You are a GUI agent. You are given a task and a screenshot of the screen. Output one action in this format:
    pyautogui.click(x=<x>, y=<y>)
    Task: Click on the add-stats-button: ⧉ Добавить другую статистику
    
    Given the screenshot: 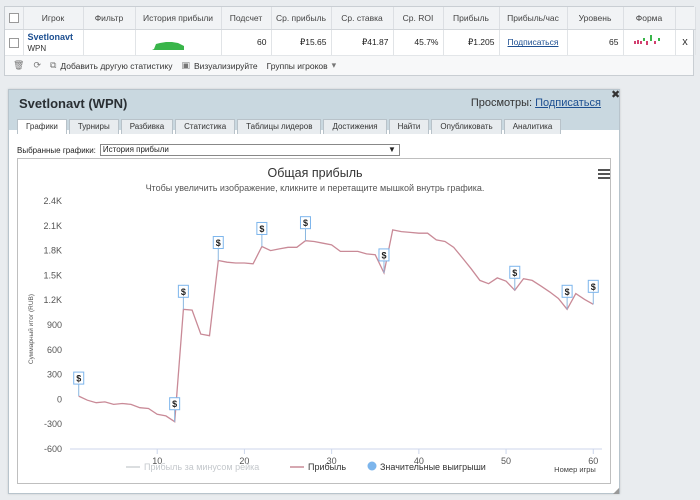 What is the action you would take?
    pyautogui.click(x=111, y=65)
    